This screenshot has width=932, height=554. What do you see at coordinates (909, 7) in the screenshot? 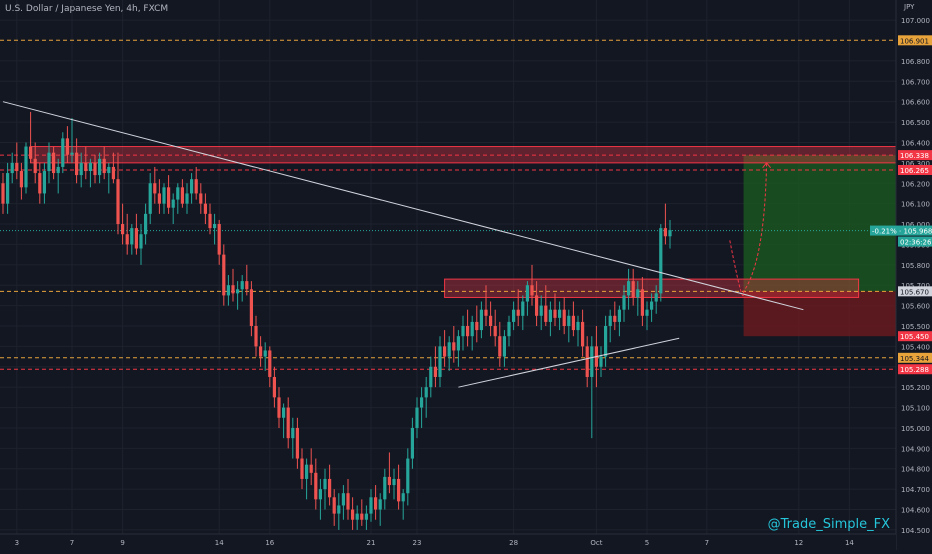
I see `axis-unit-label: JPY` at bounding box center [909, 7].